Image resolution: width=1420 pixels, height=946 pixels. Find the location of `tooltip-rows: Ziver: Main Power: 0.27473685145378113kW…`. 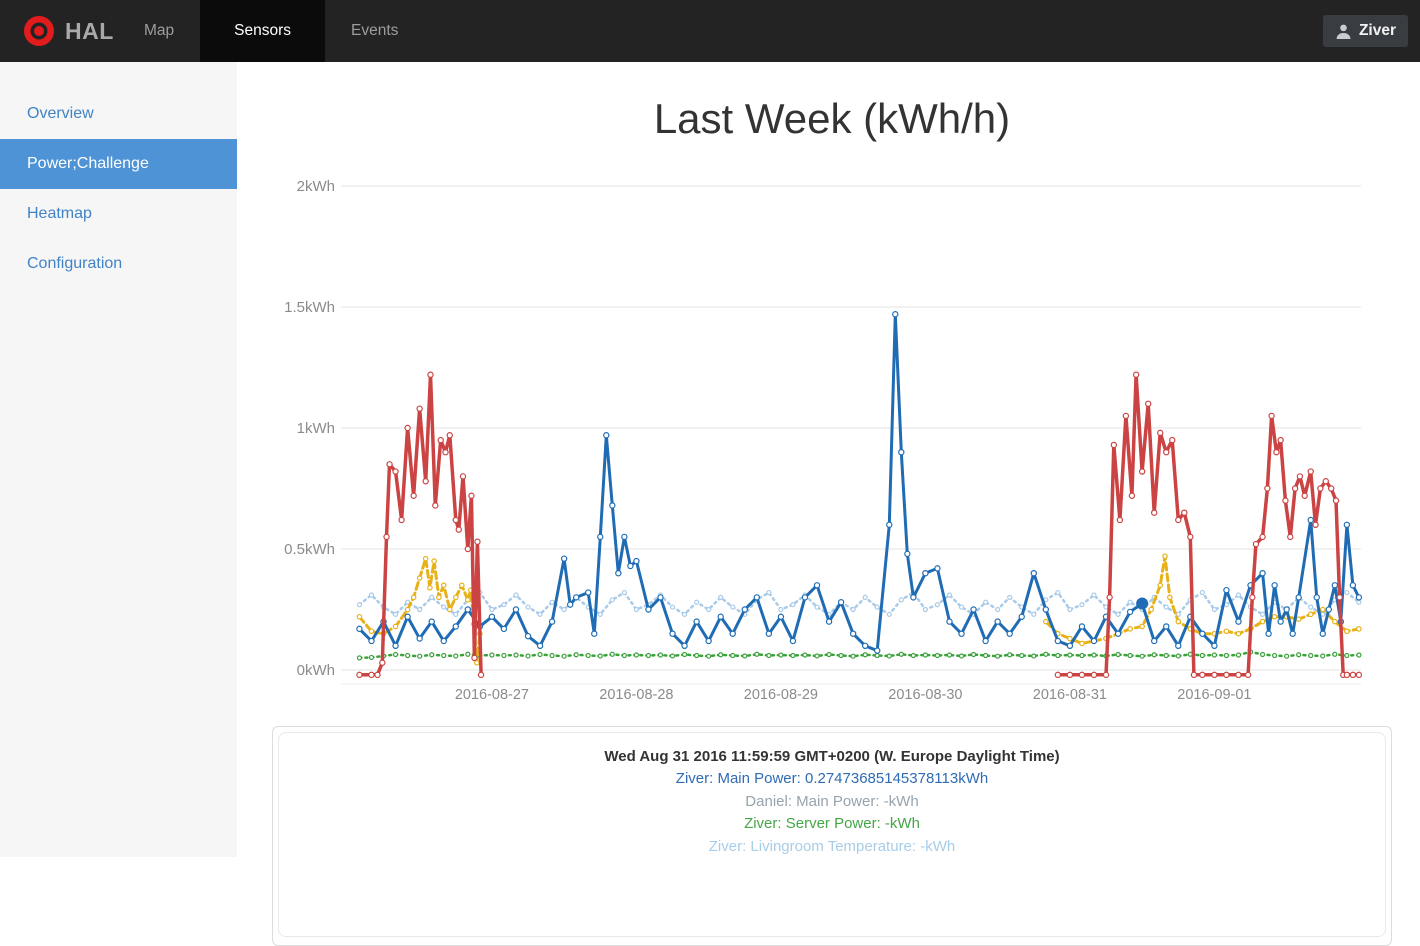

tooltip-rows: Ziver: Main Power: 0.27473685145378113kW… is located at coordinates (832, 813).